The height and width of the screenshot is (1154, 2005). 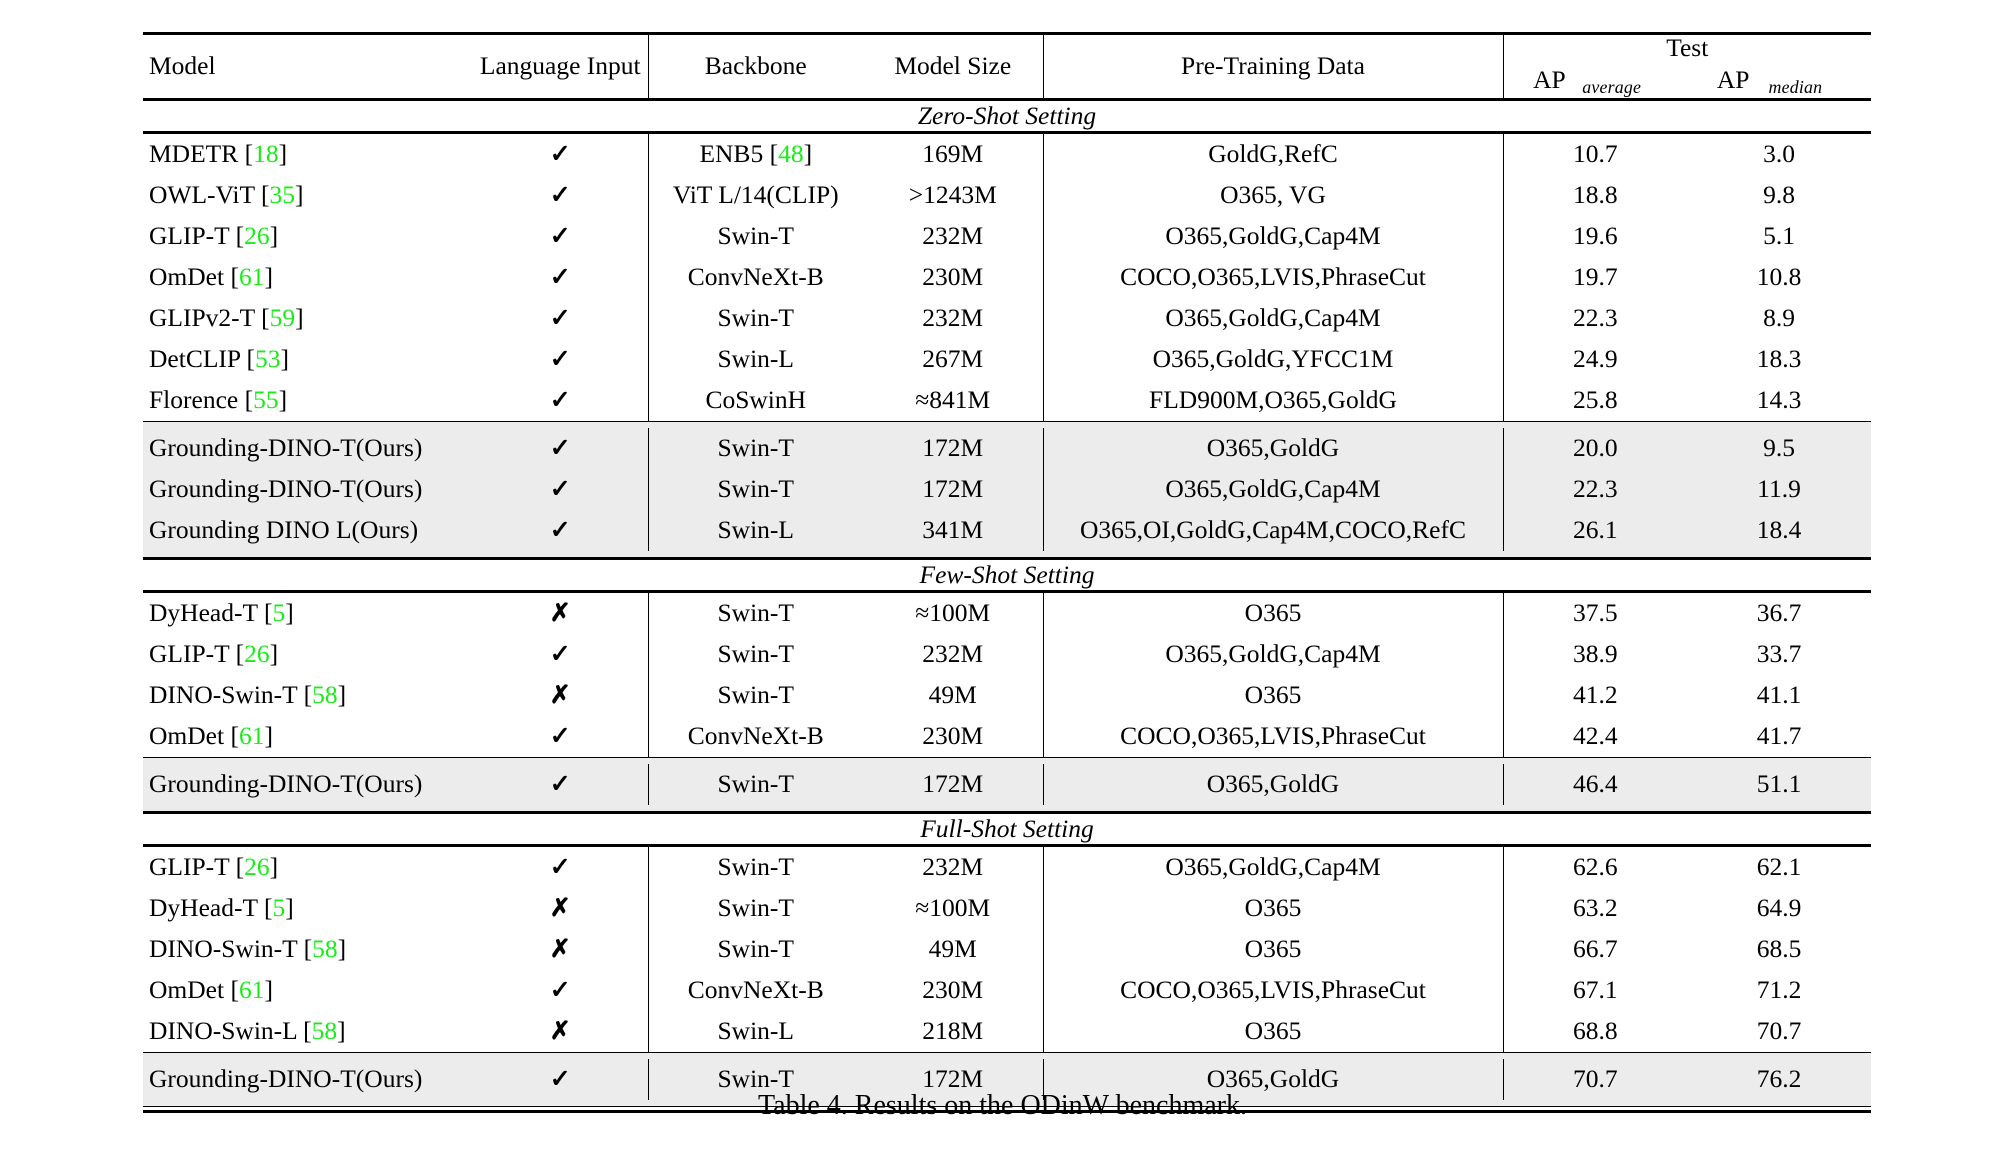 I want to click on cell-backbone: Swin-L, so click(x=755, y=1031).